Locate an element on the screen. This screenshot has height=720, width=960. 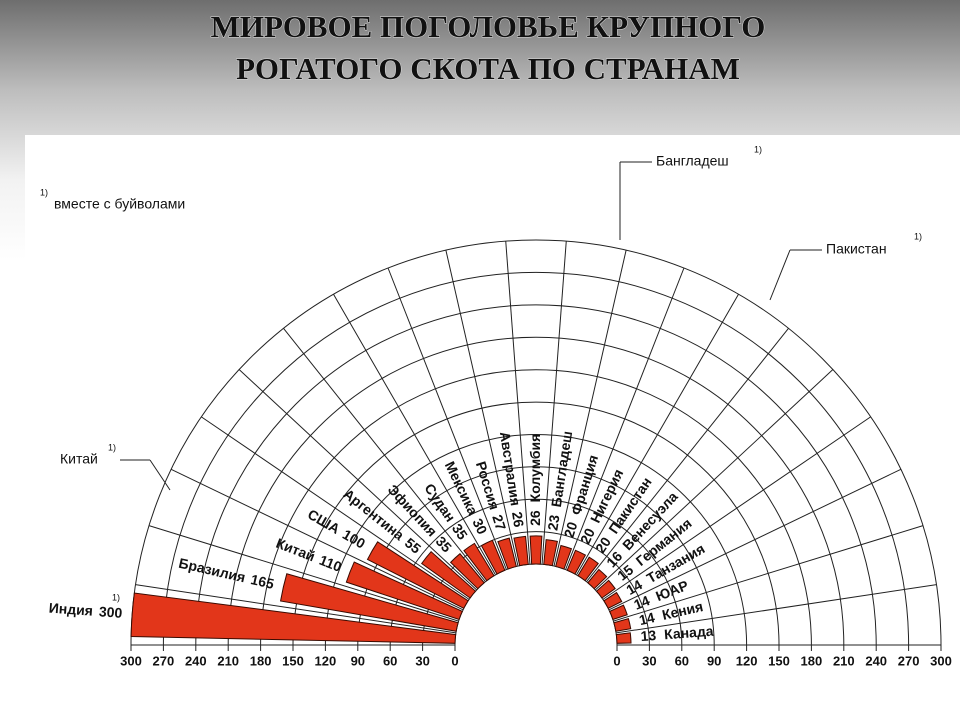
footnote: вместе с буйволами is located at coordinates (119, 204).